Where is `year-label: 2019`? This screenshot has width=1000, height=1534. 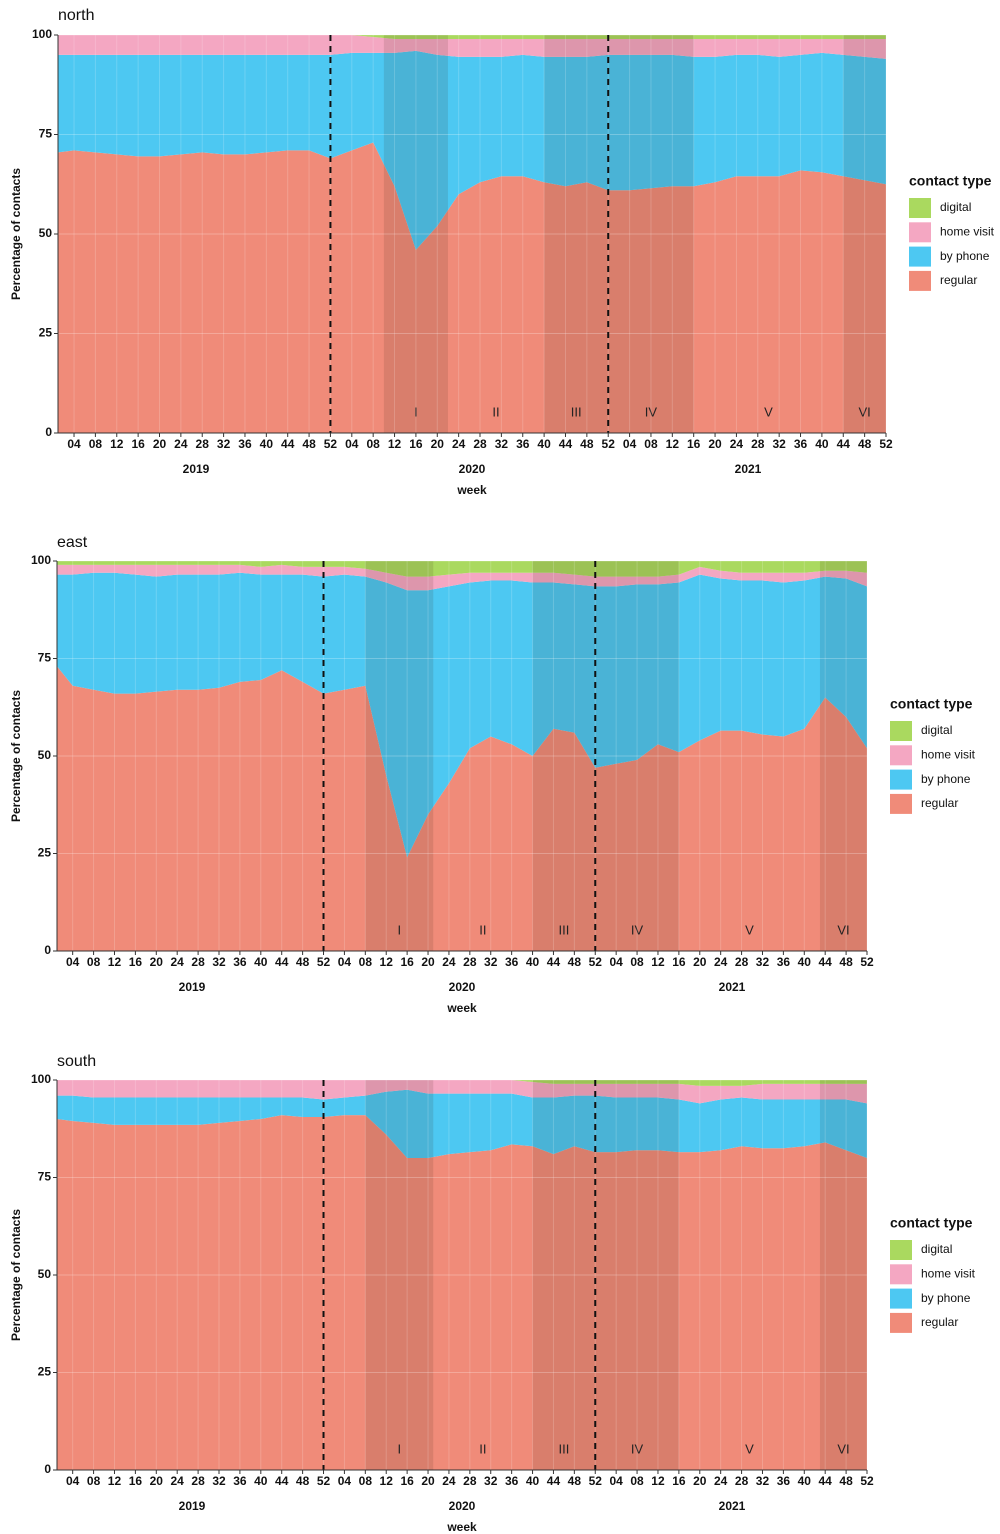 year-label: 2019 is located at coordinates (196, 469).